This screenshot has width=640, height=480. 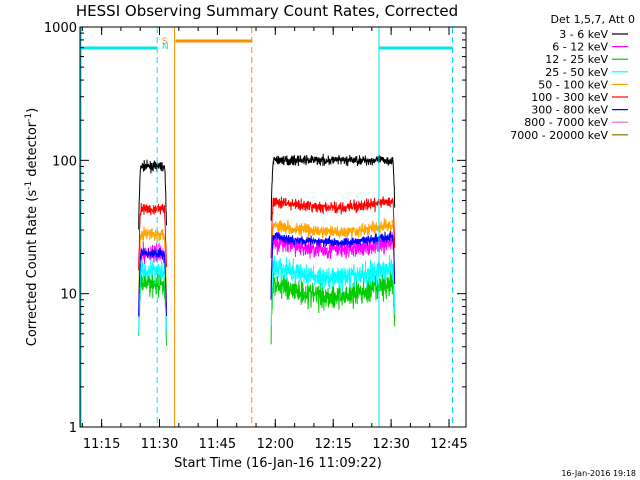 I want to click on x-tick-label: 11:15, so click(x=101, y=444).